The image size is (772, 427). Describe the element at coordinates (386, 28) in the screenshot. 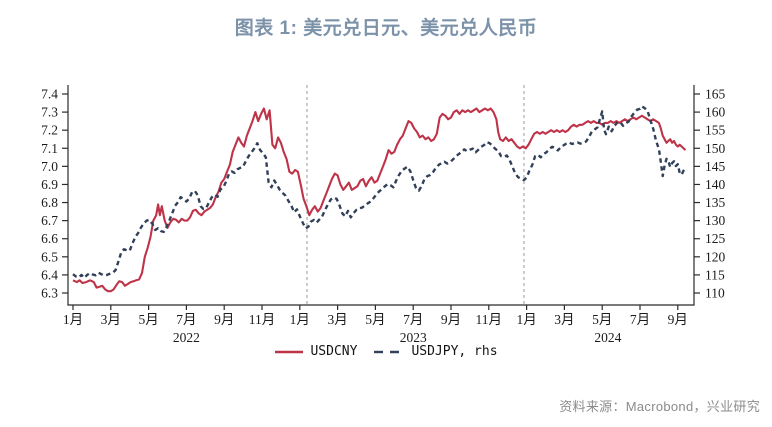

I see `chart-title: 图表 1: 美元兑日元、美元兑人民币` at that location.